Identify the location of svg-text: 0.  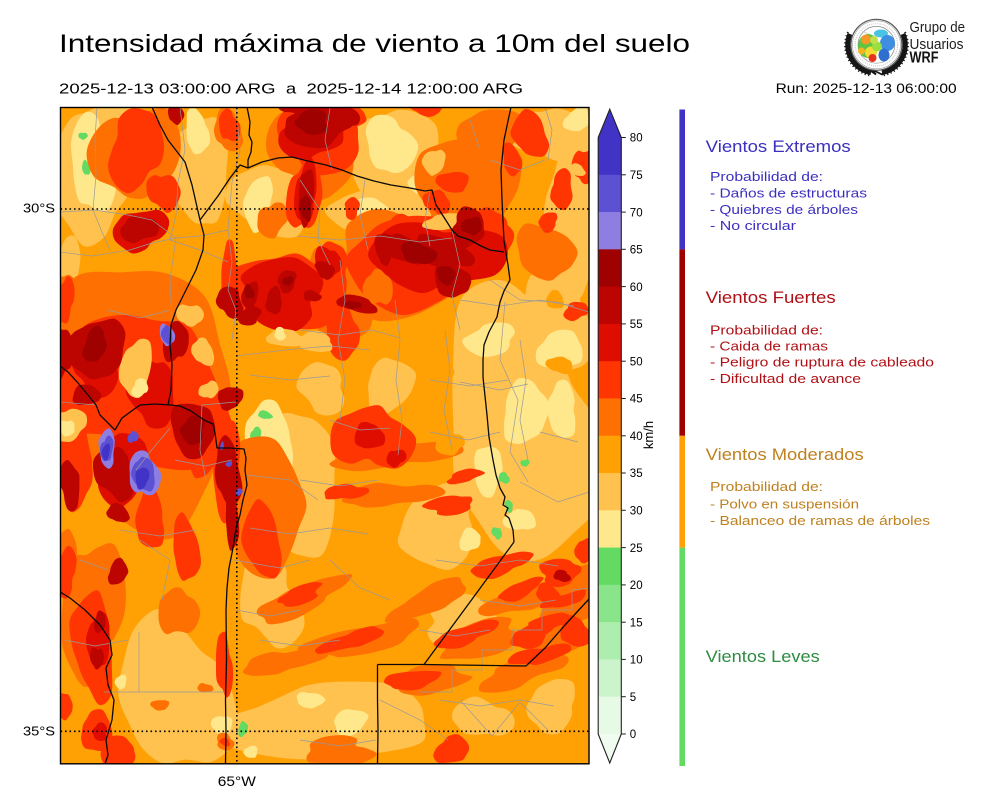
(633, 735).